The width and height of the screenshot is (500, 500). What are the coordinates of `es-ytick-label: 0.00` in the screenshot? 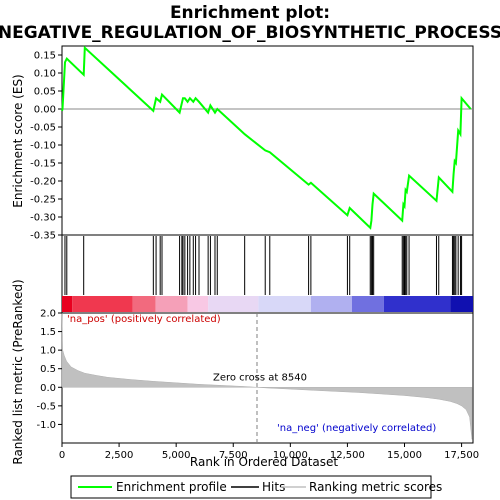 It's located at (45, 110).